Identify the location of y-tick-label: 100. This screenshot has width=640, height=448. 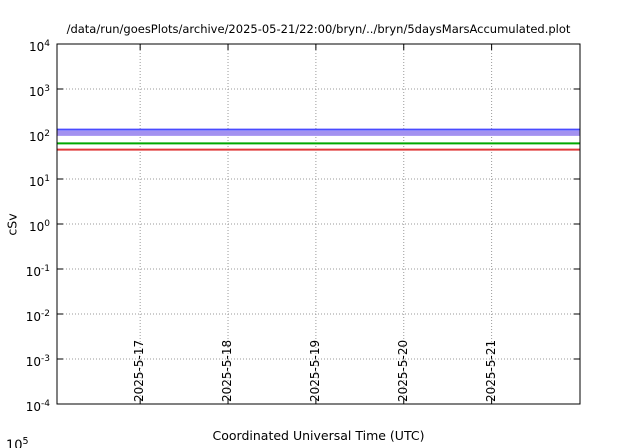
(39, 226).